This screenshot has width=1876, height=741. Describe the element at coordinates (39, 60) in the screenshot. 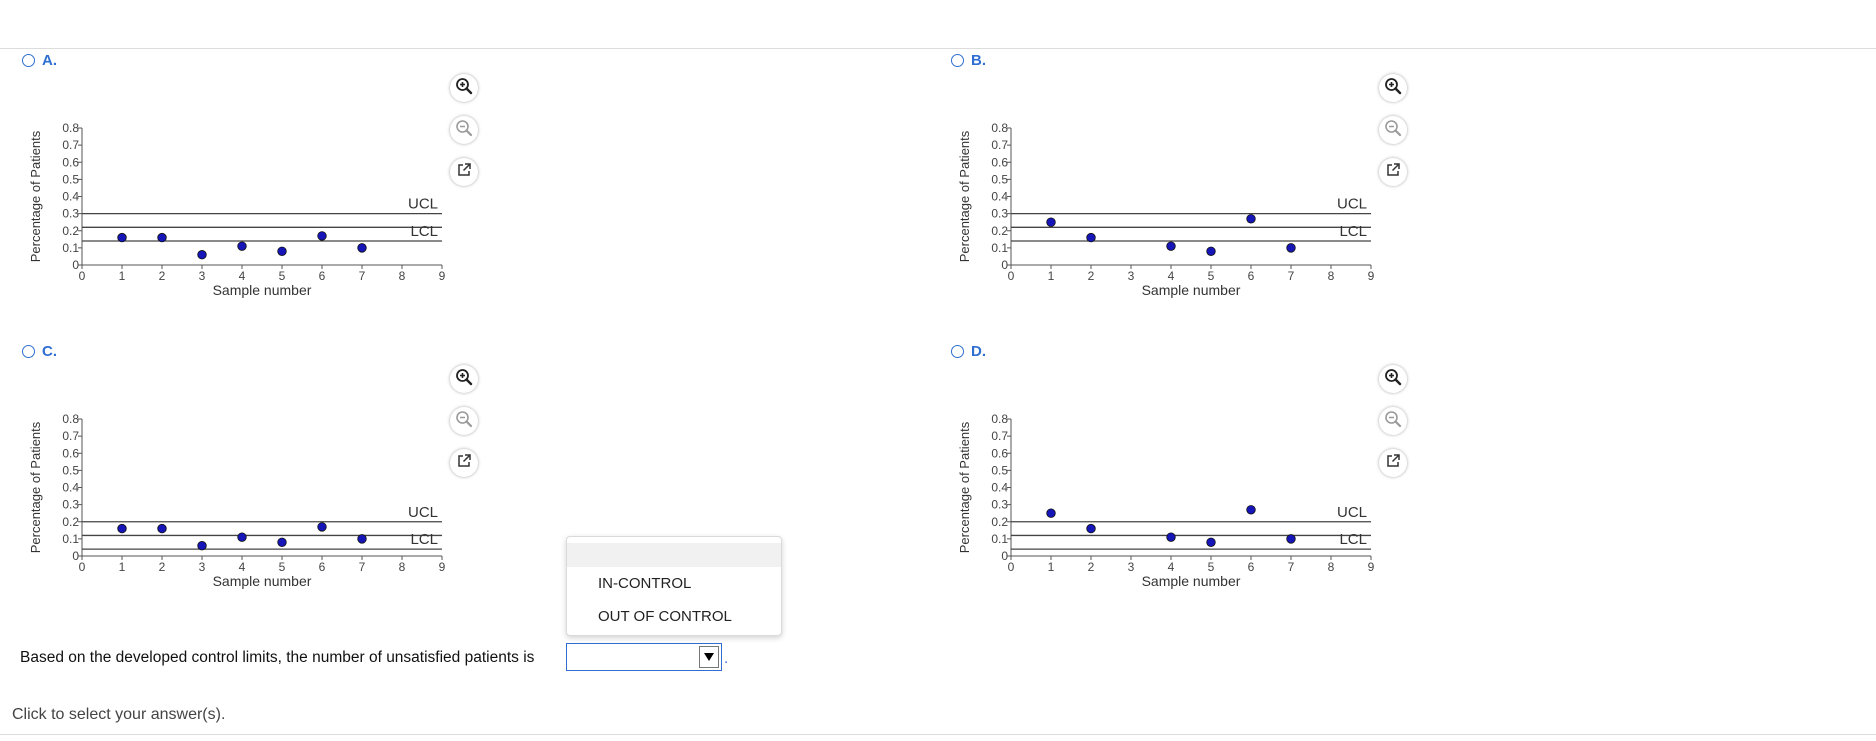

I see `option-a-radio-label: A.` at that location.